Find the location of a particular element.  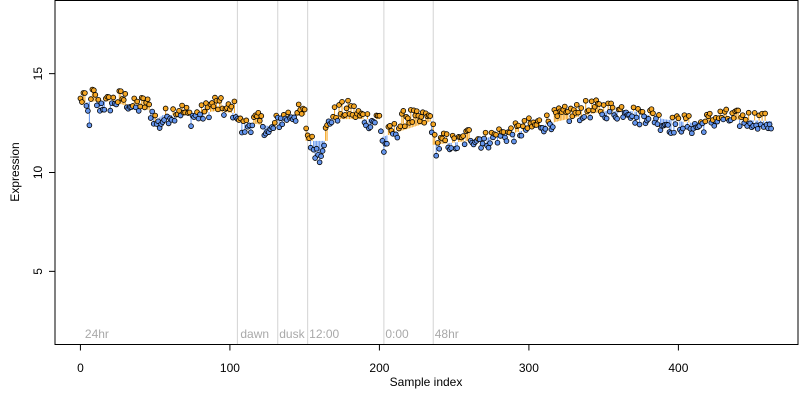

x-tick-label: 300 is located at coordinates (529, 368).